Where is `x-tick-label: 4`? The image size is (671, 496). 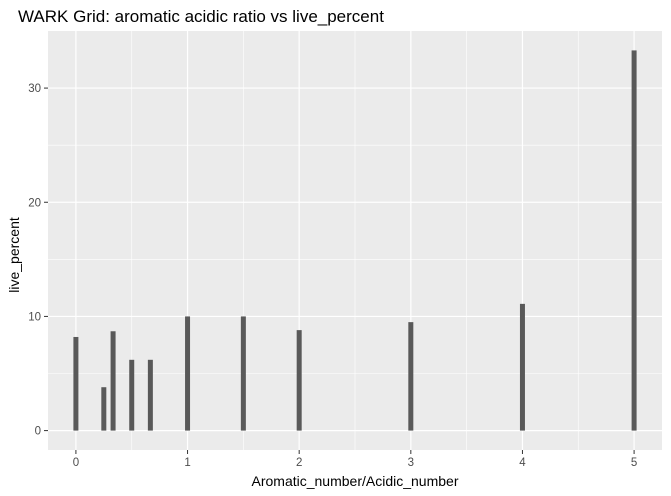
x-tick-label: 4 is located at coordinates (522, 463).